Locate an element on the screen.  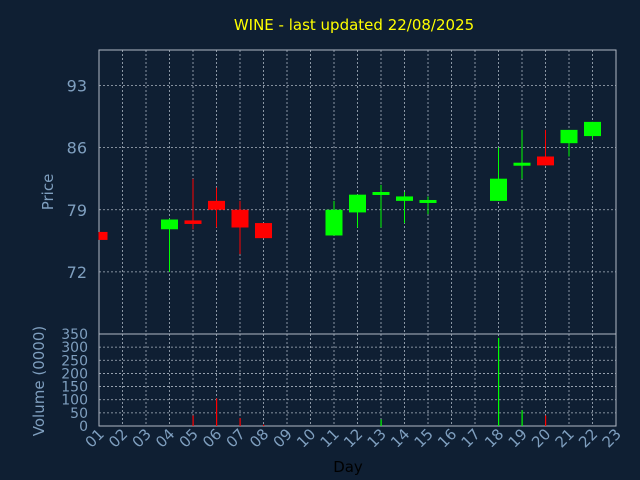
x-tick-label: 05 is located at coordinates (189, 438).